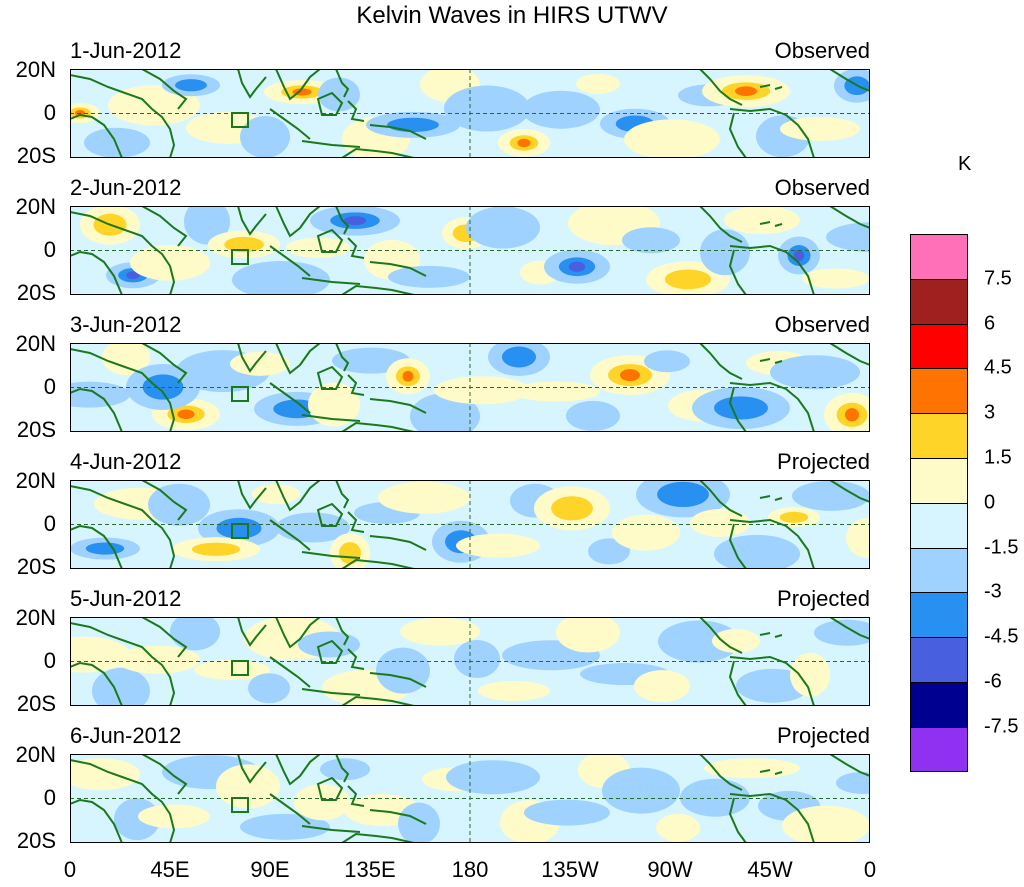  Describe the element at coordinates (823, 461) in the screenshot. I see `panel-status: Projected` at that location.